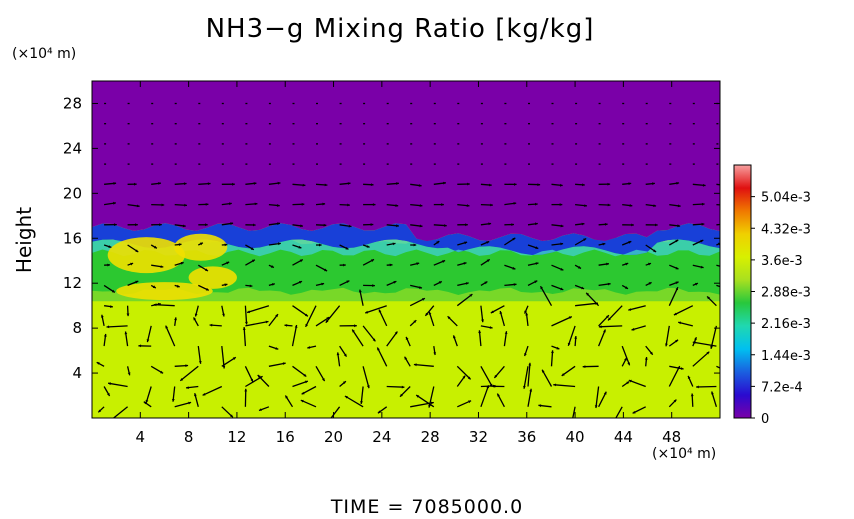 Image resolution: width=854 pixels, height=519 pixels. What do you see at coordinates (765, 419) in the screenshot?
I see `colorbar-tick-label: 0` at bounding box center [765, 419].